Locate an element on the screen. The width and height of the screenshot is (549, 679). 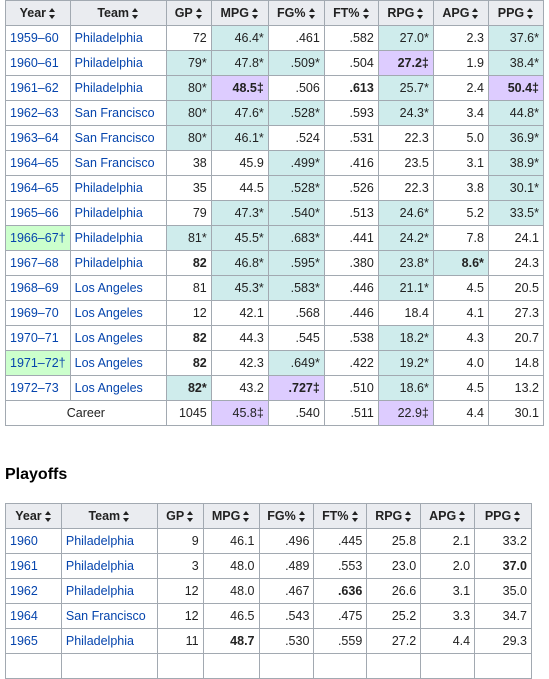
year-link: 1959–60 is located at coordinates (34, 38).